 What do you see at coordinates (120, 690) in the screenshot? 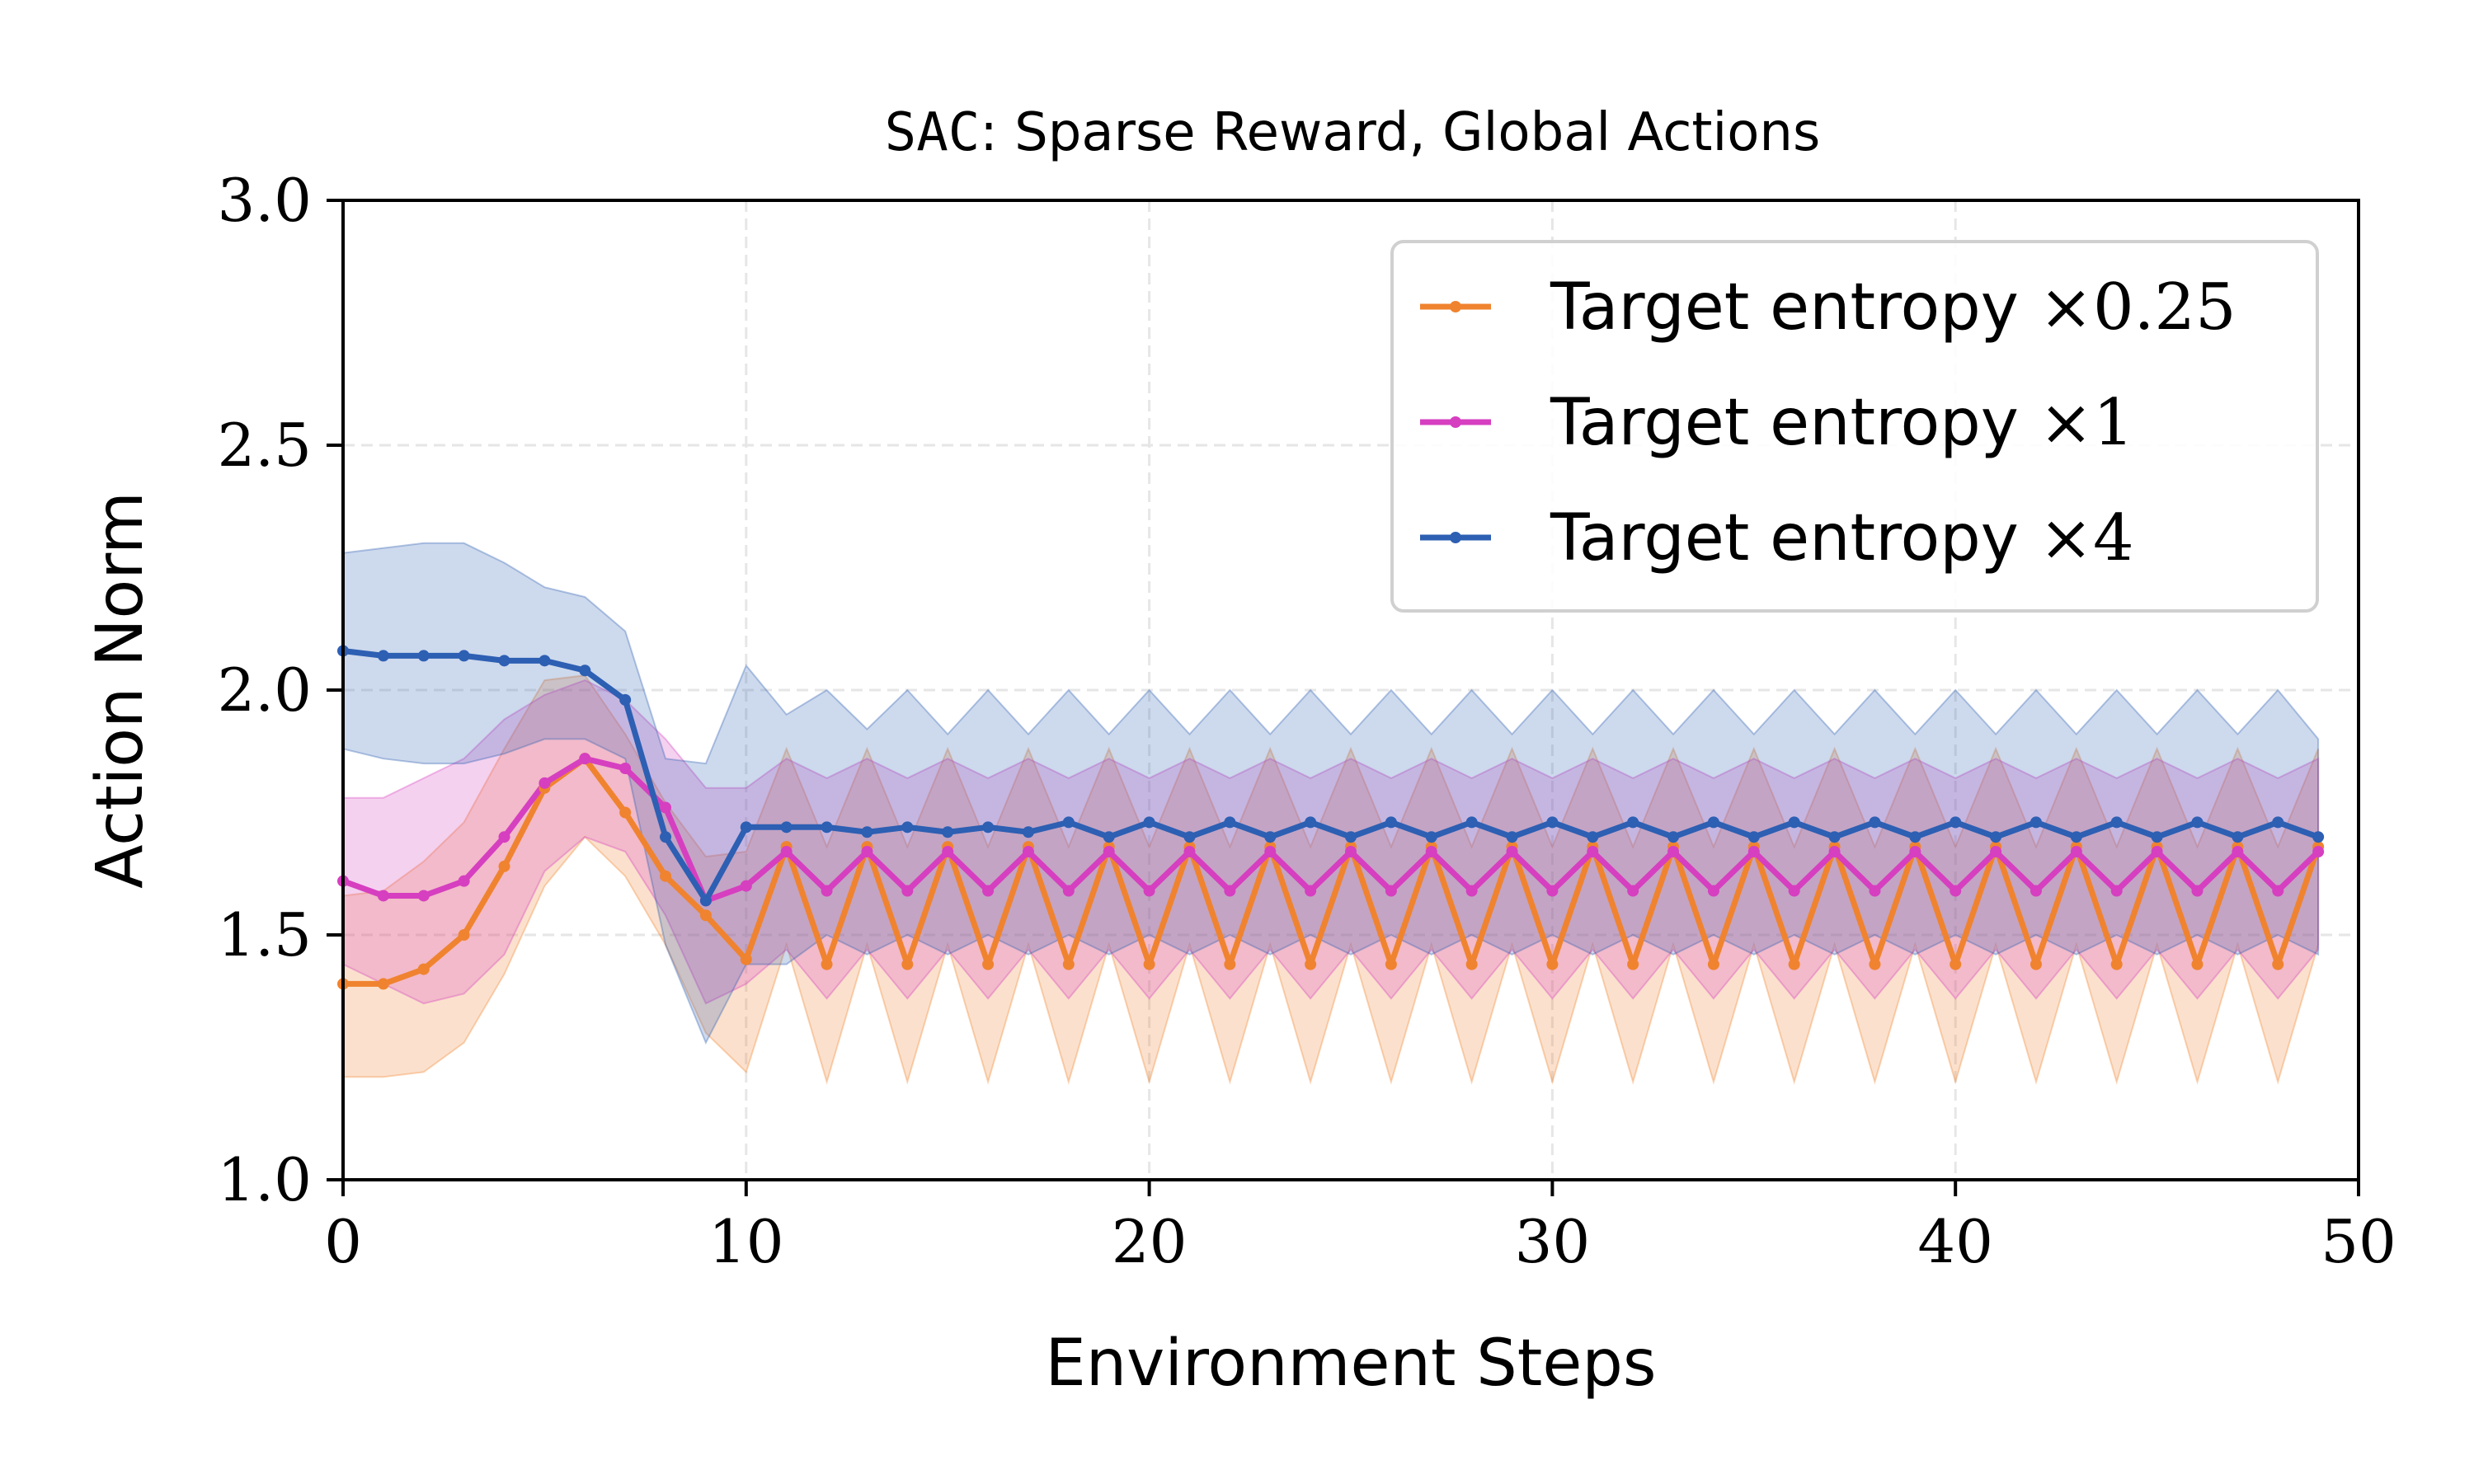
I see `y-axis-label: Action Norm` at bounding box center [120, 690].